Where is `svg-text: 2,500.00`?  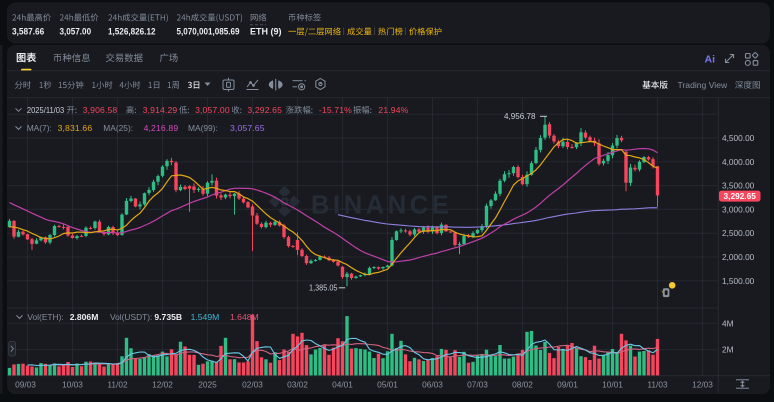 svg-text: 2,500.00 is located at coordinates (738, 233).